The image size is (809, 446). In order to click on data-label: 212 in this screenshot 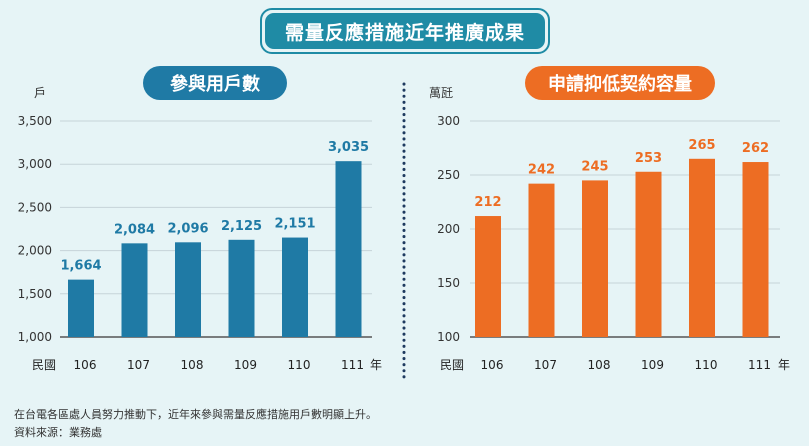, I will do `click(487, 202)`.